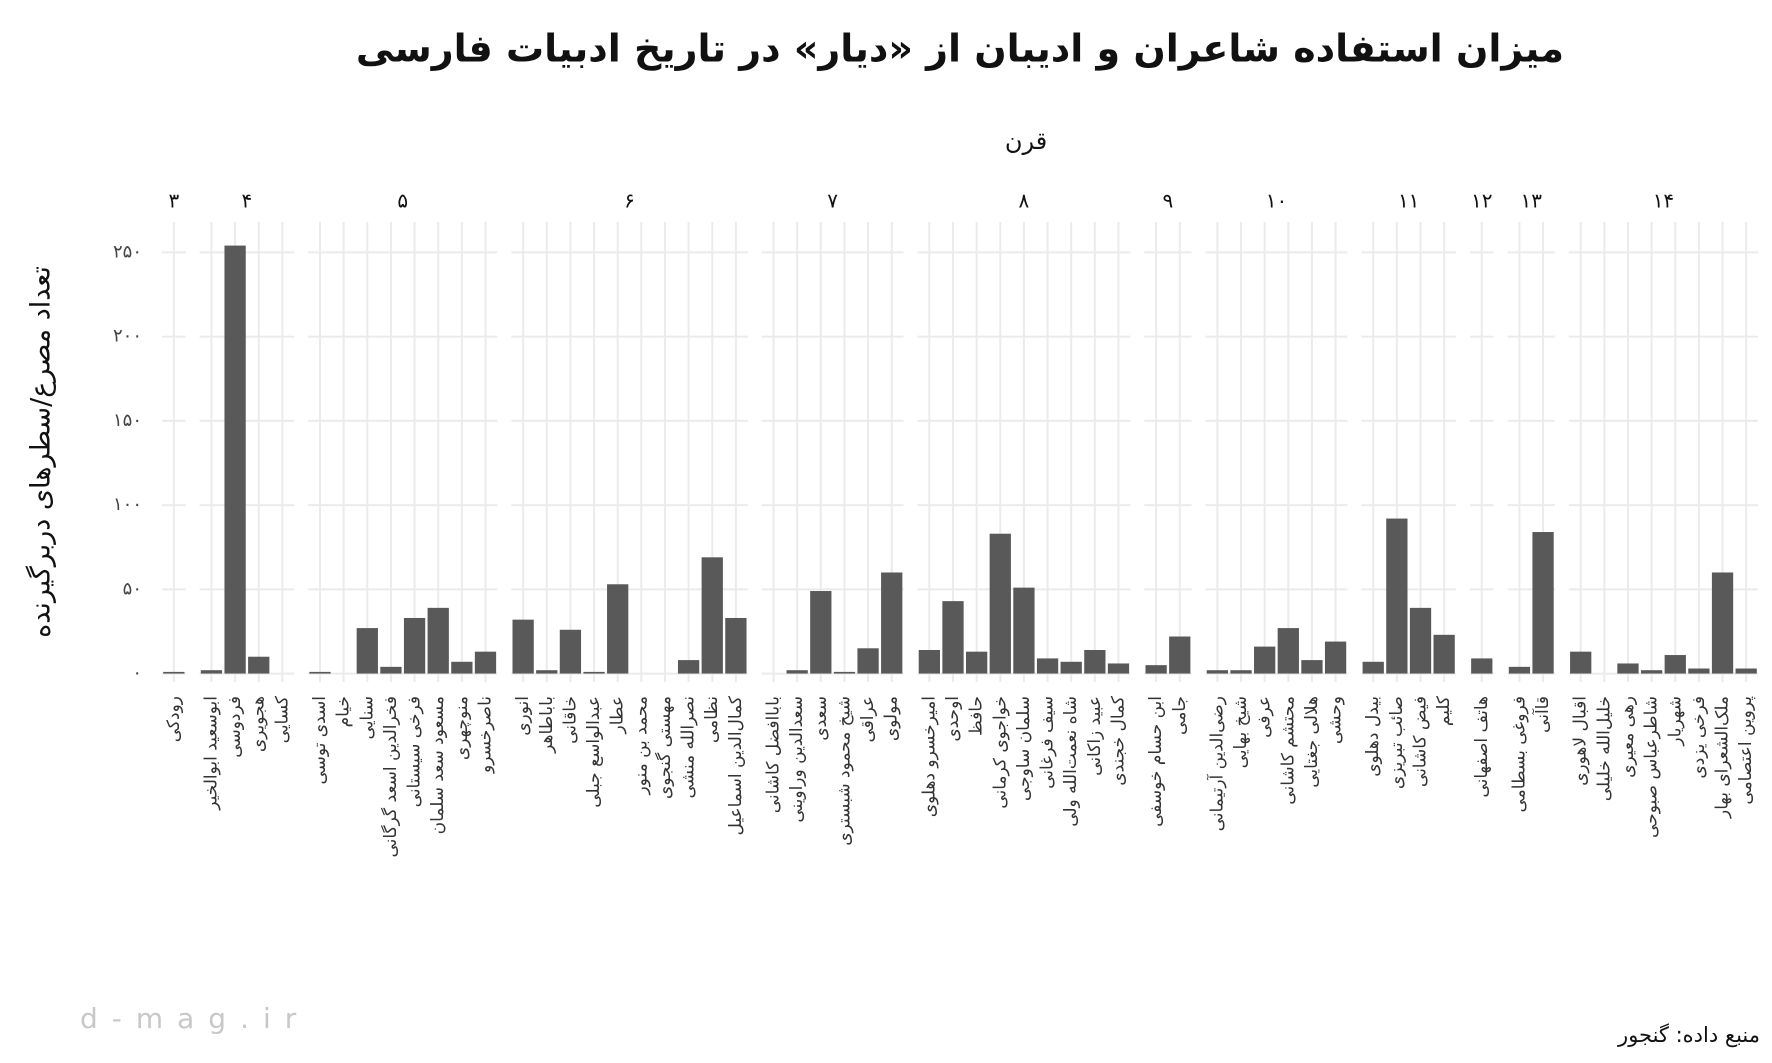 The width and height of the screenshot is (1772, 1063). I want to click on y-axis-title: تعداد مصرع/سطرهای دربرگیرنده, so click(41, 452).